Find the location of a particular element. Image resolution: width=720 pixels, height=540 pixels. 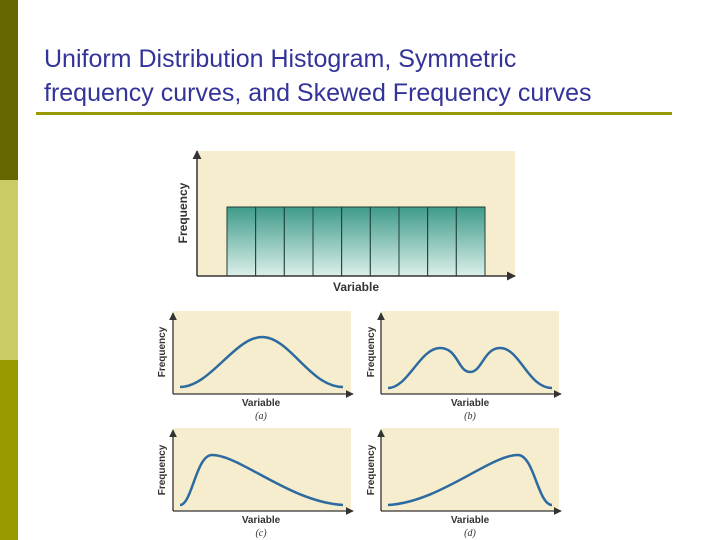

panel-c-right-skewed: Variable (c) Frequency is located at coordinates (255, 483).